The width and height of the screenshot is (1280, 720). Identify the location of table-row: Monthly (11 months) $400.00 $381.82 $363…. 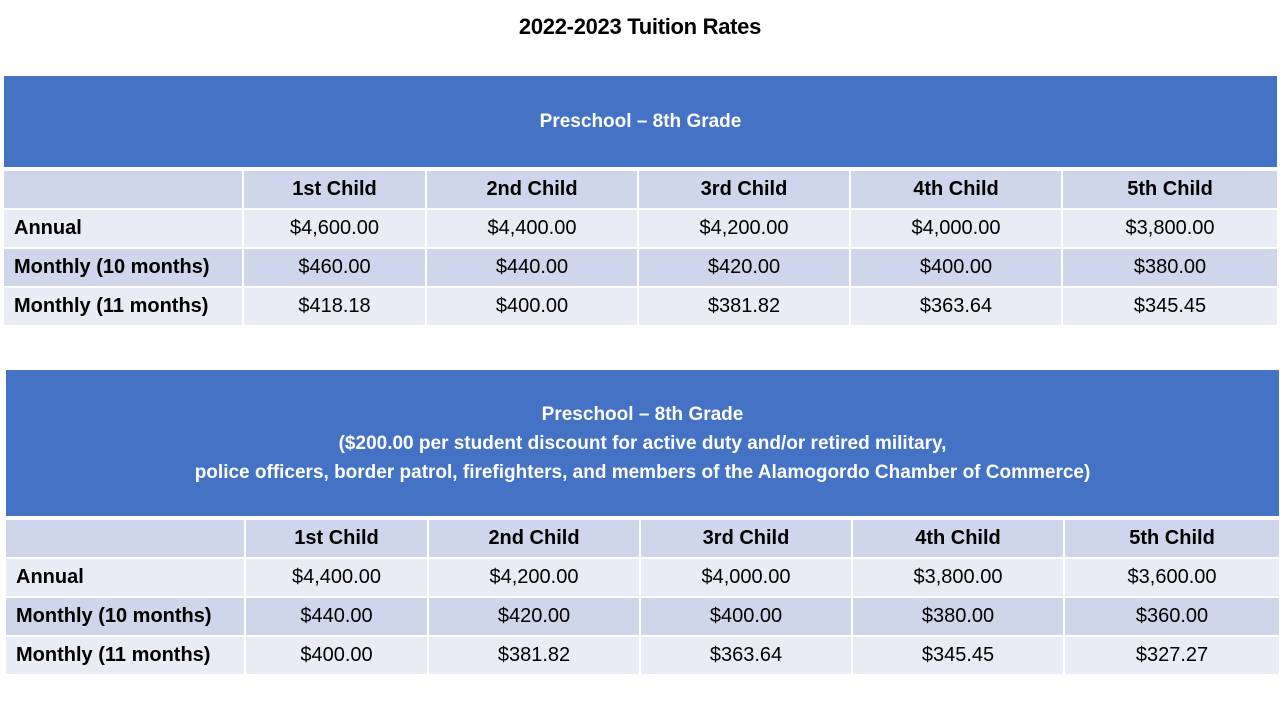
(643, 656).